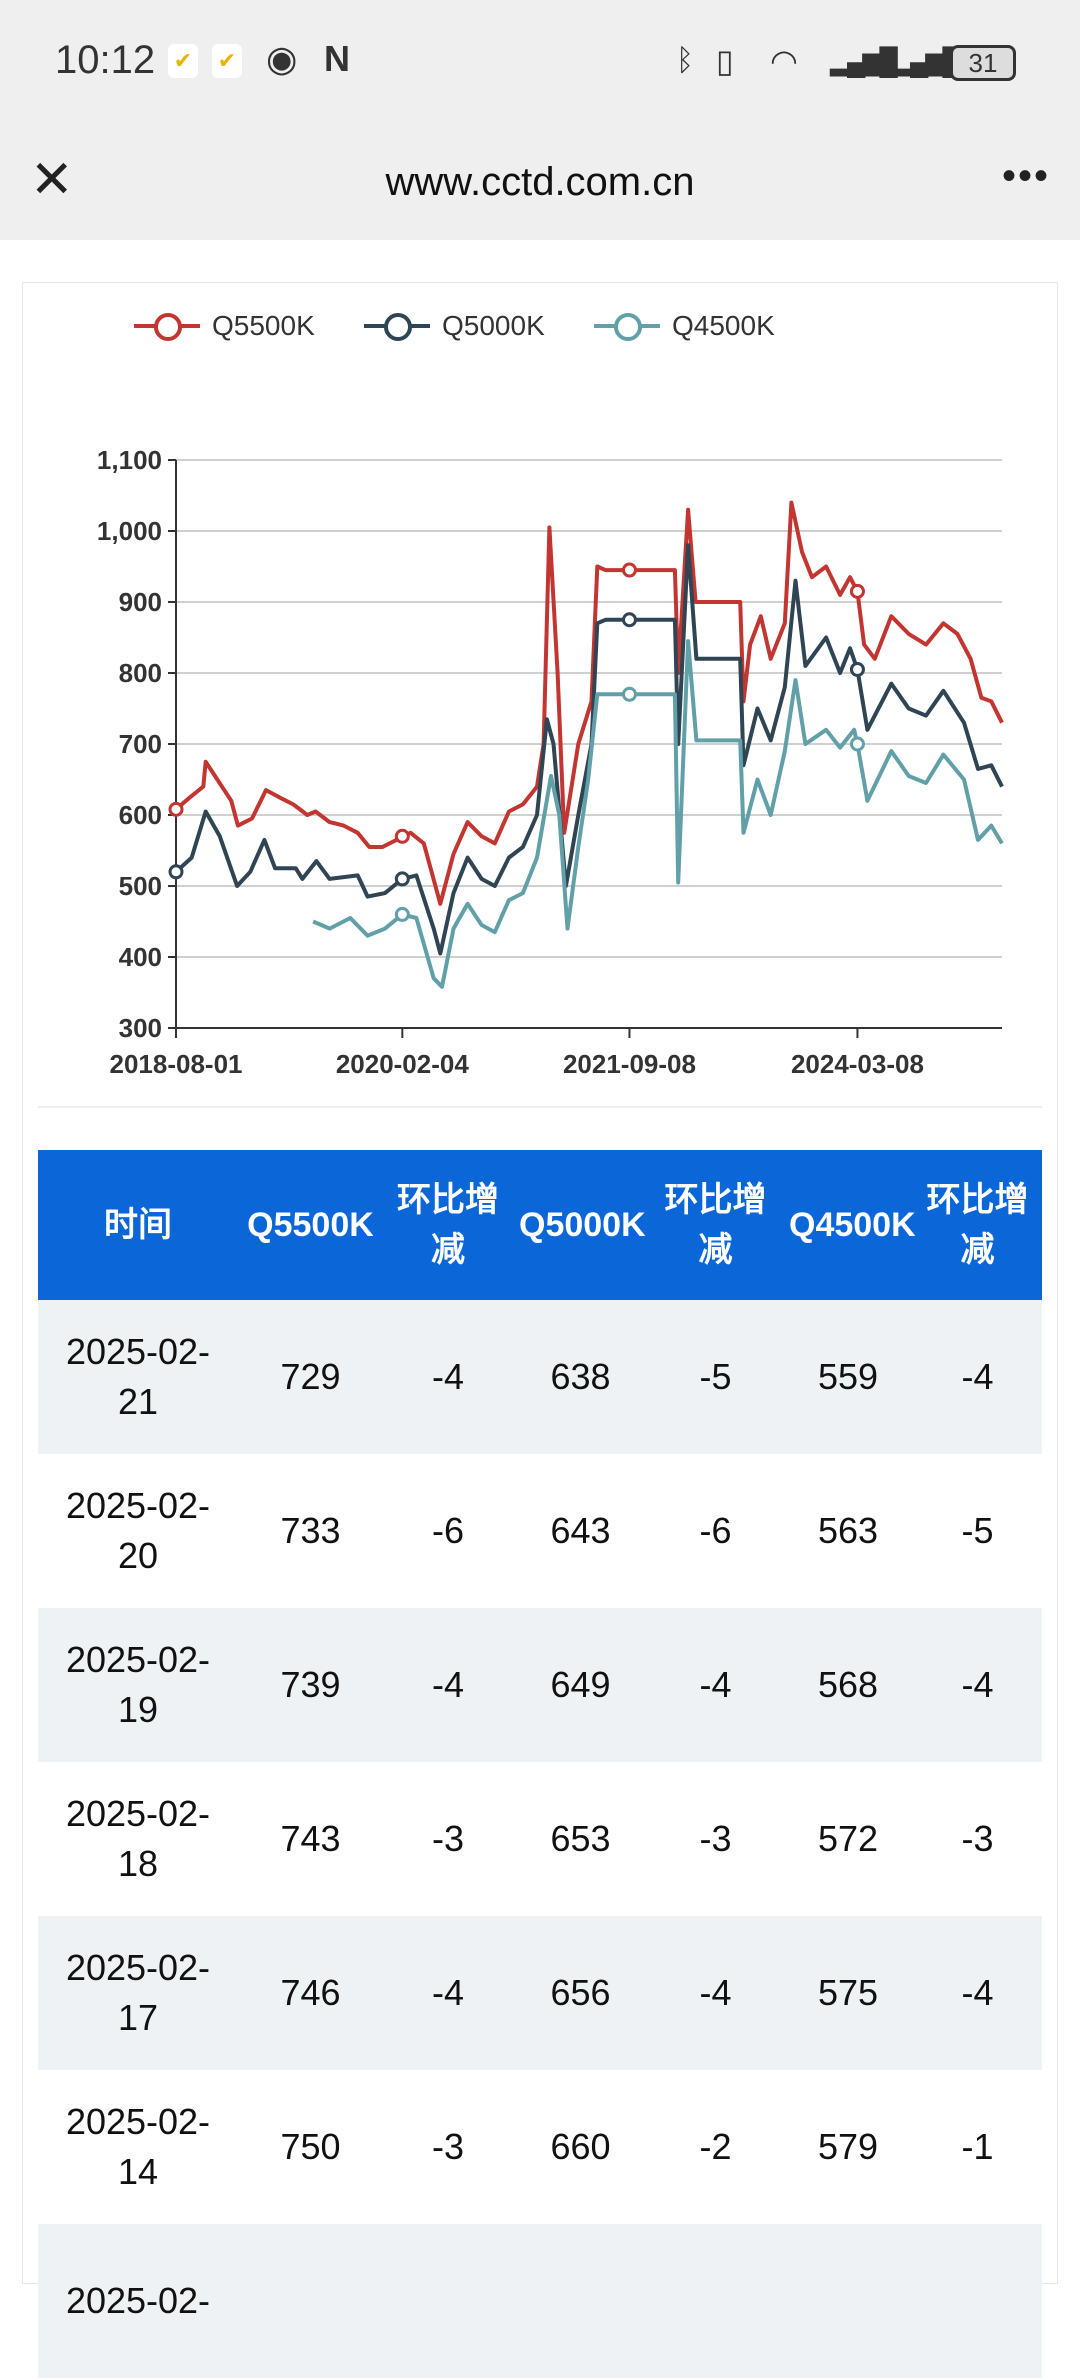 Image resolution: width=1080 pixels, height=2378 pixels. Describe the element at coordinates (848, 1993) in the screenshot. I see `cell-q4500k: 575` at that location.